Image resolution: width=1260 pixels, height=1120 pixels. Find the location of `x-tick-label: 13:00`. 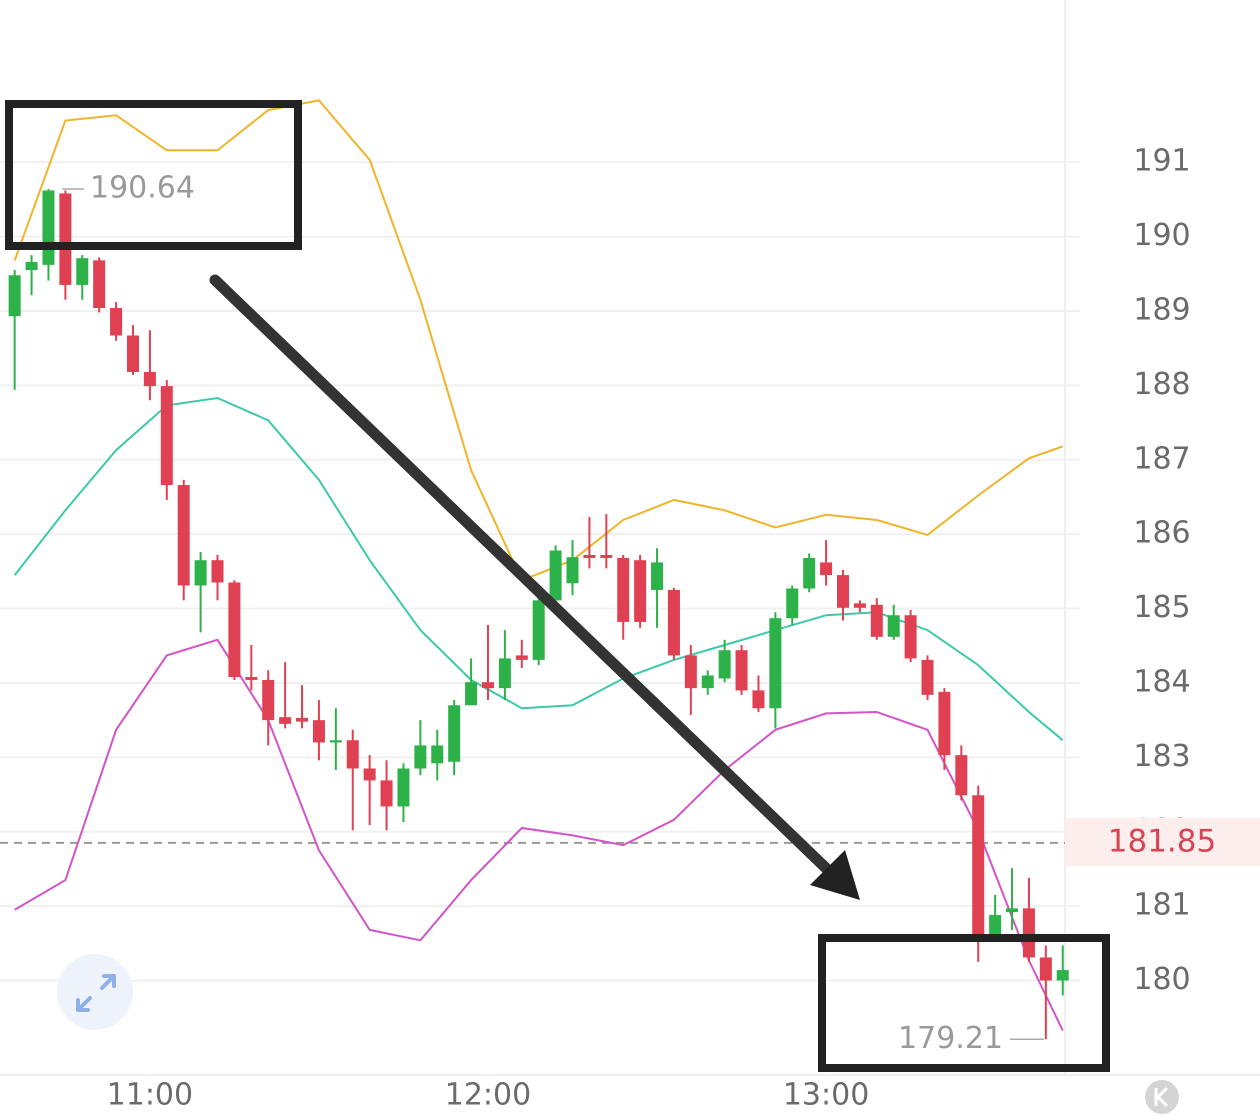

x-tick-label: 13:00 is located at coordinates (826, 1095).